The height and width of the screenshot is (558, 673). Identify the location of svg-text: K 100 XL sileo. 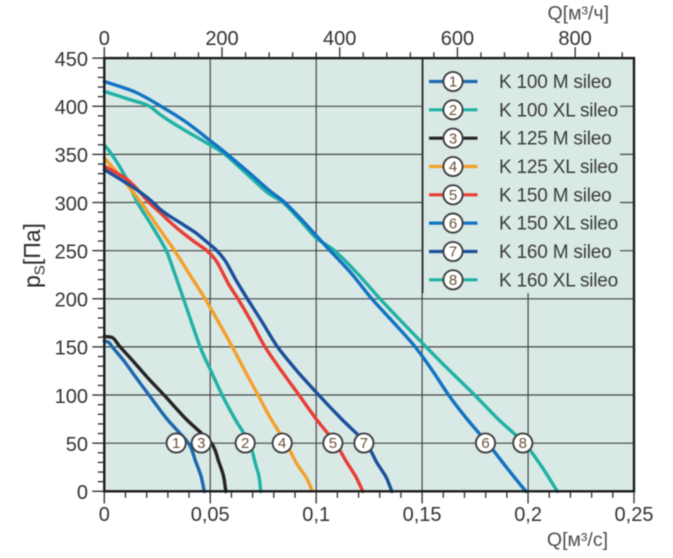
(558, 110).